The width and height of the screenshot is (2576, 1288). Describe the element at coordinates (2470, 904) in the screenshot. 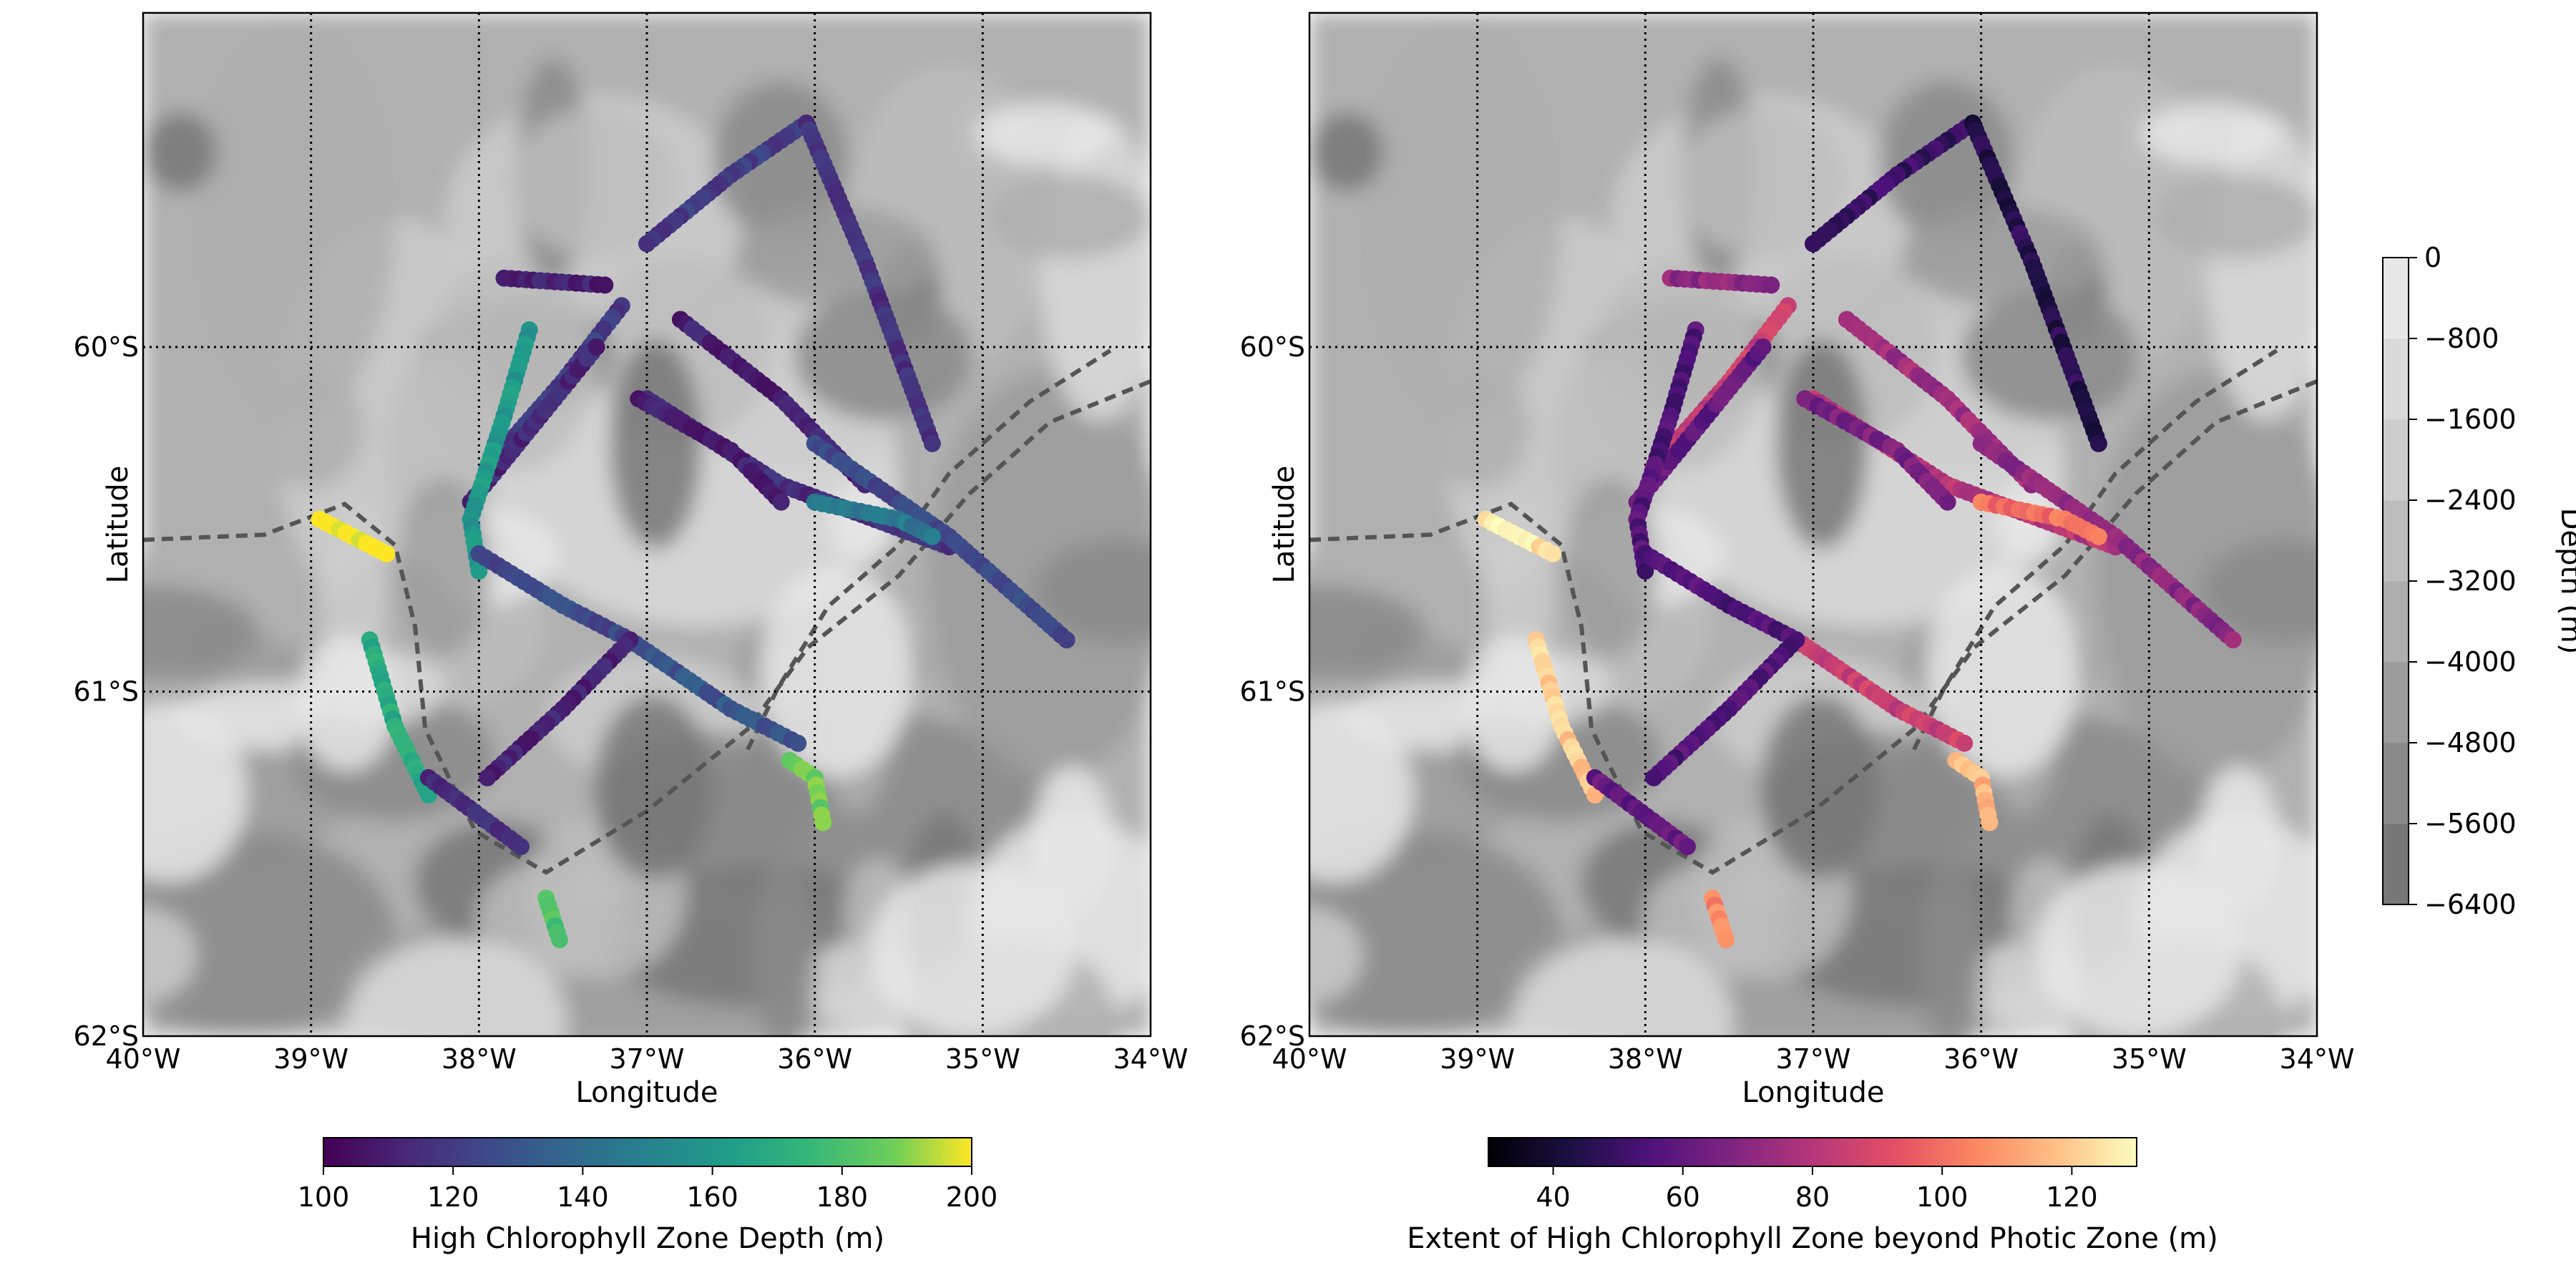

I see `depth-tick-label: −6400` at that location.